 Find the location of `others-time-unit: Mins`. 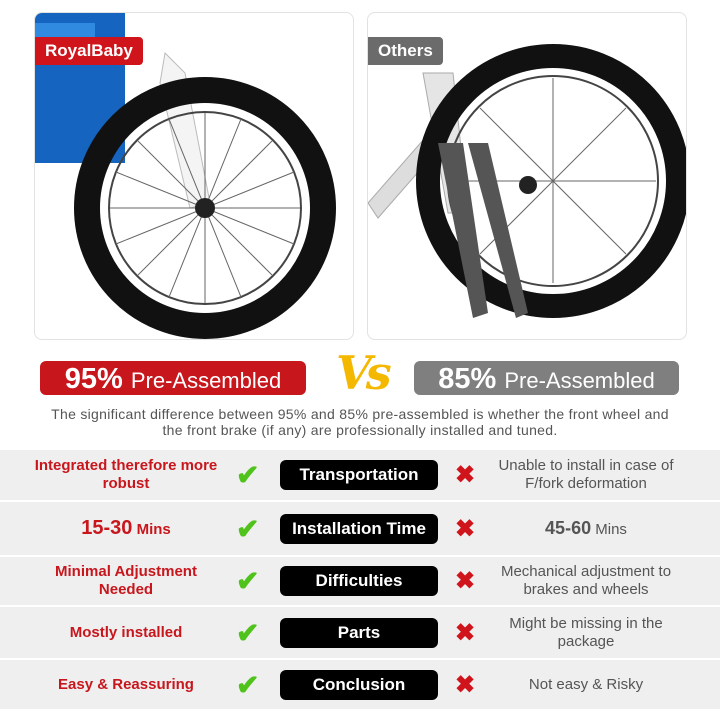

others-time-unit: Mins is located at coordinates (611, 529).